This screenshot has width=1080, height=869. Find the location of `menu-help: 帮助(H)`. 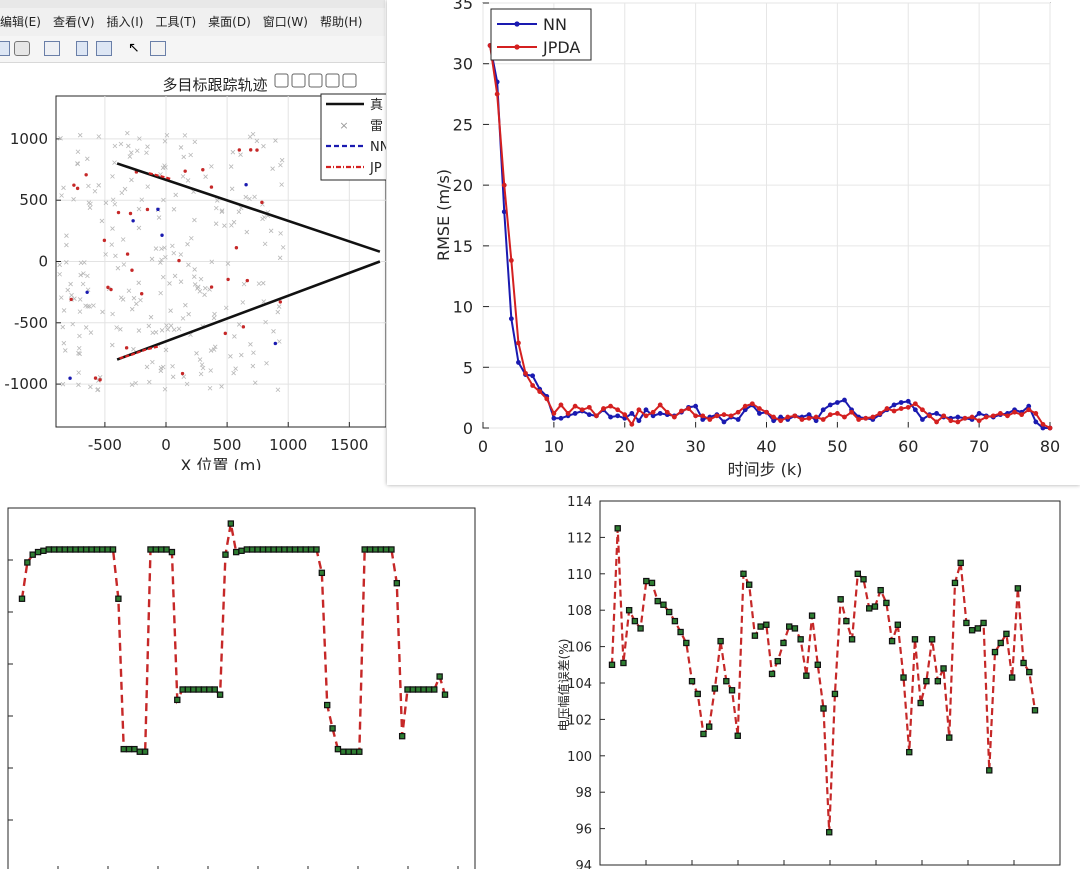

menu-help: 帮助(H) is located at coordinates (341, 22).